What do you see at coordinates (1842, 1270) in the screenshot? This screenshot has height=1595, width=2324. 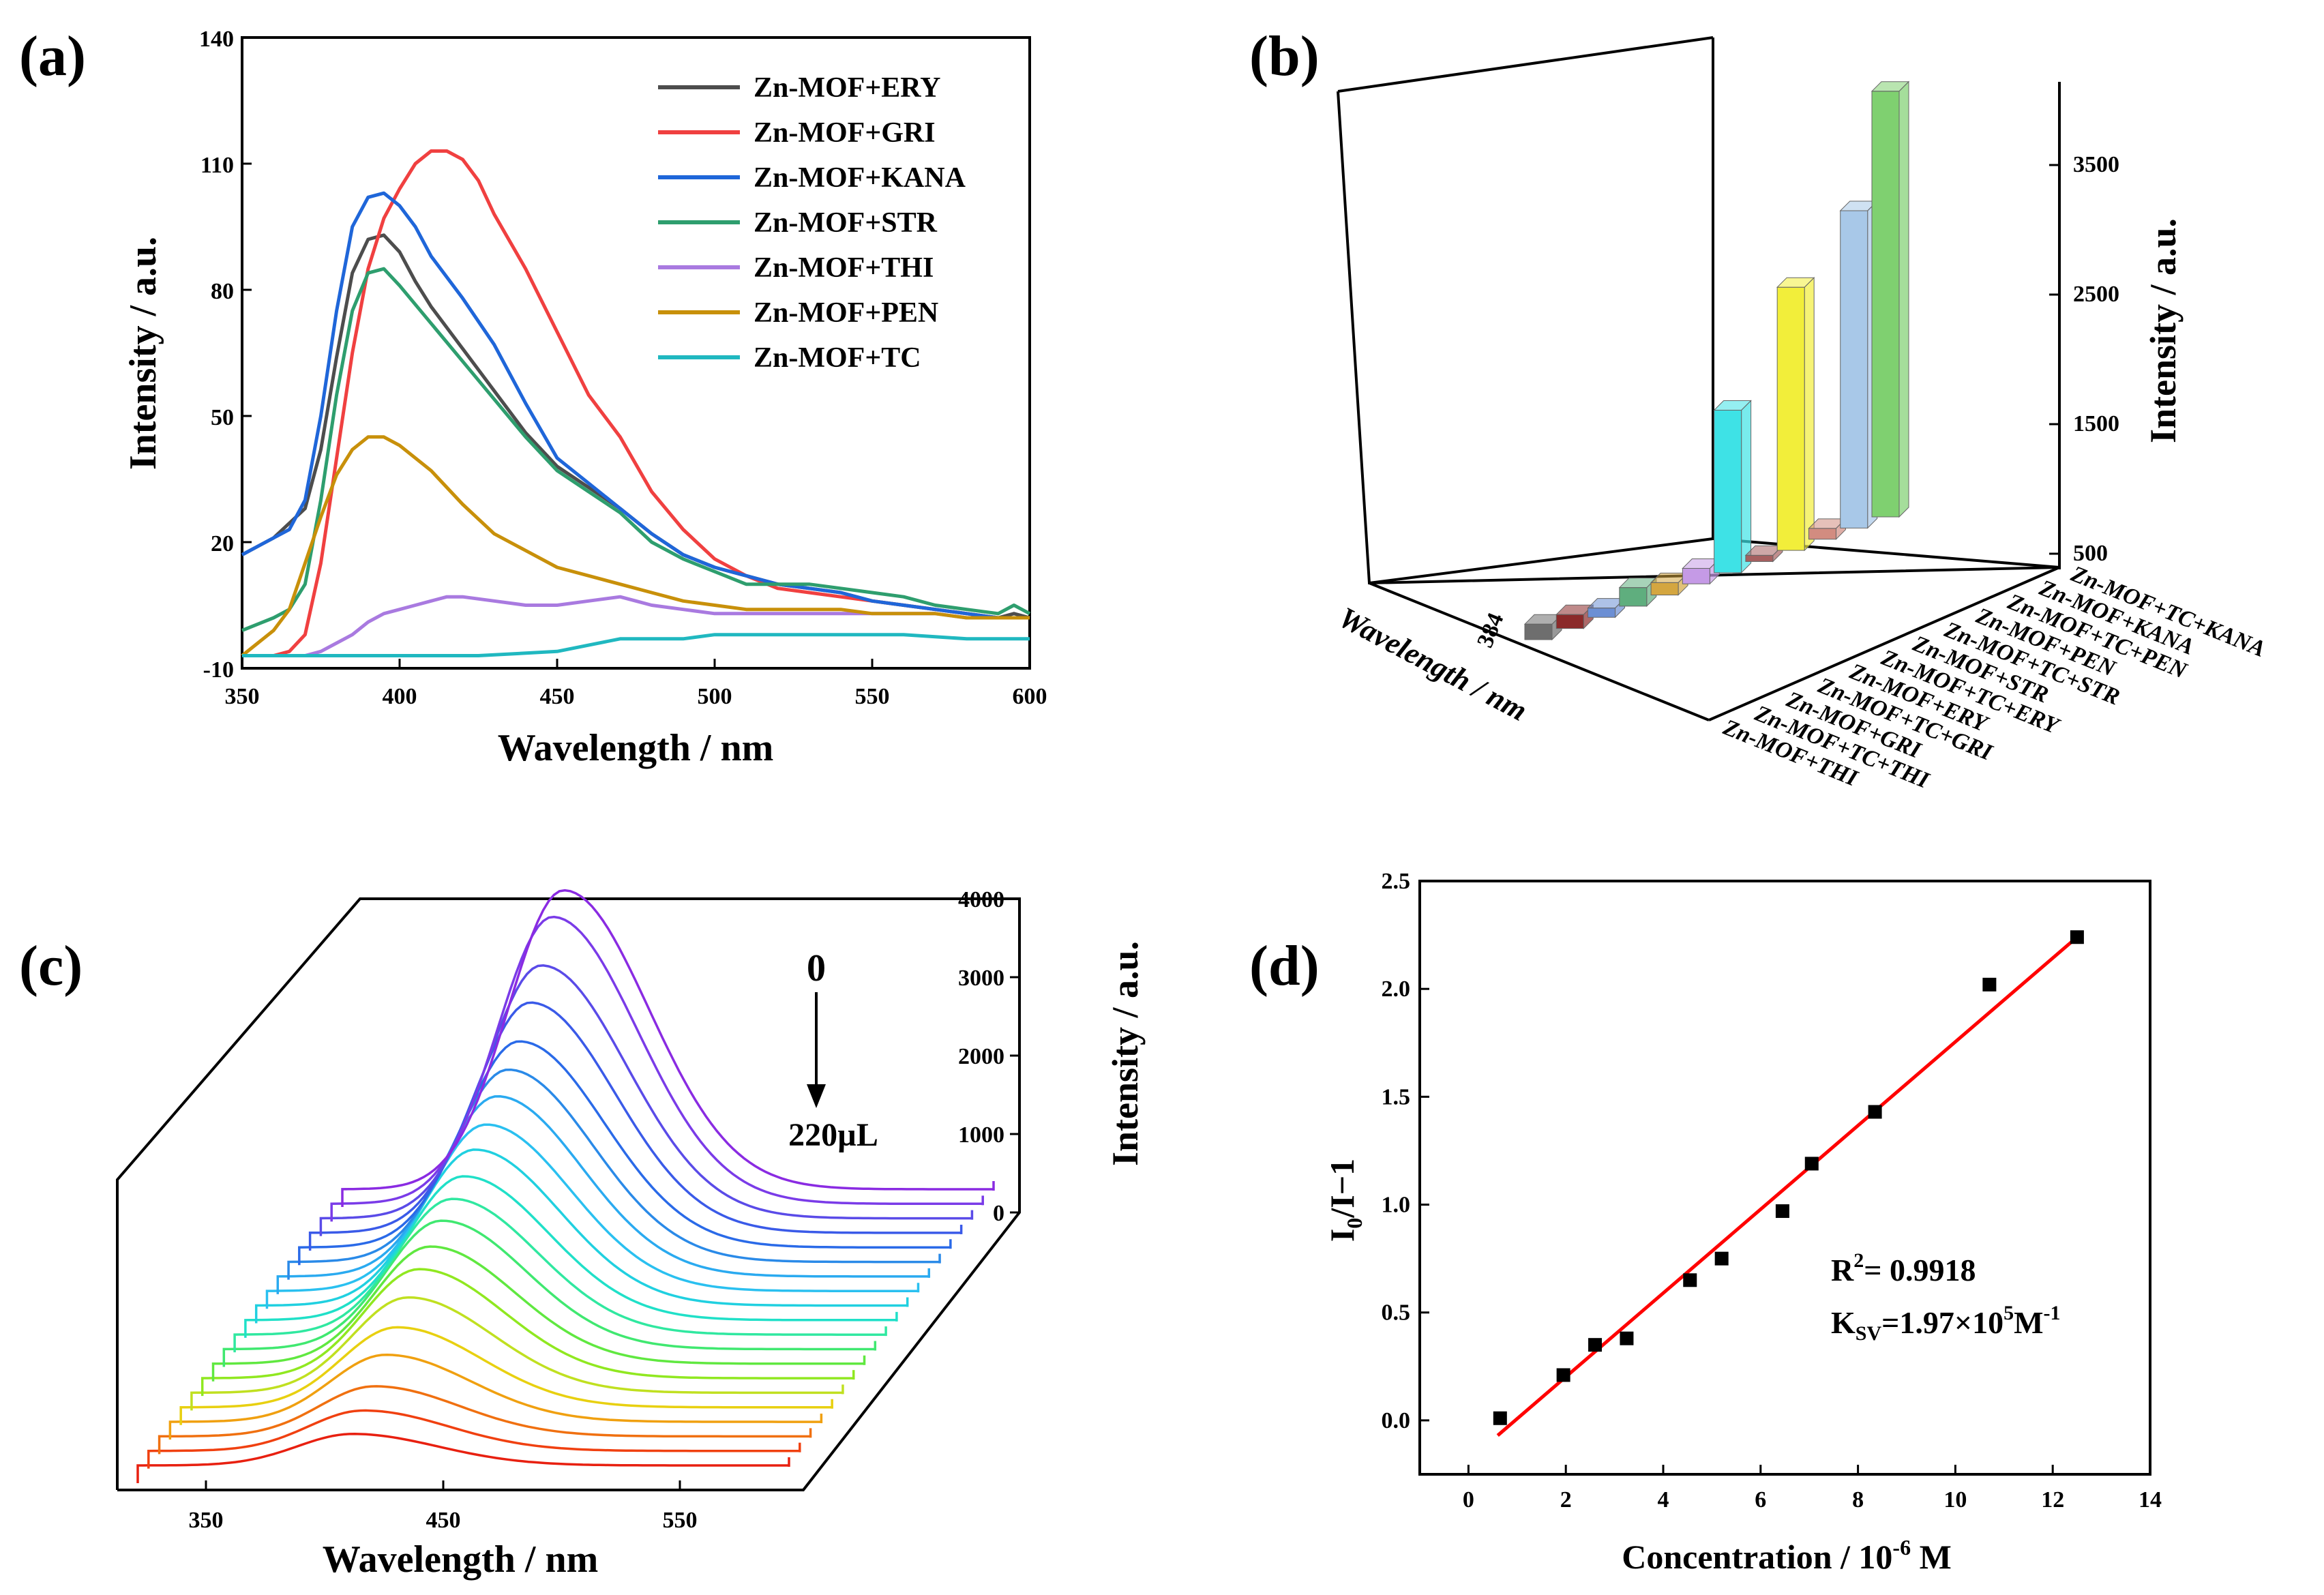 I see `panel-d-r2-symbol: R` at bounding box center [1842, 1270].